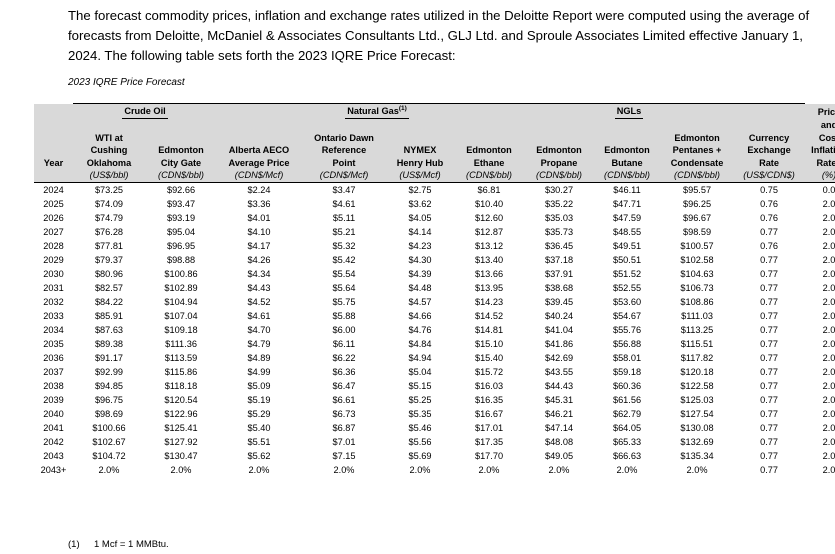  I want to click on value-cell: $96.25, so click(697, 203).